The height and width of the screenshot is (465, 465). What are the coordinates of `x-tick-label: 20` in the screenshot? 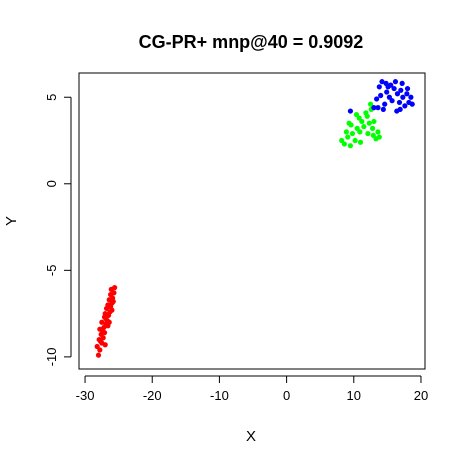 It's located at (421, 395).